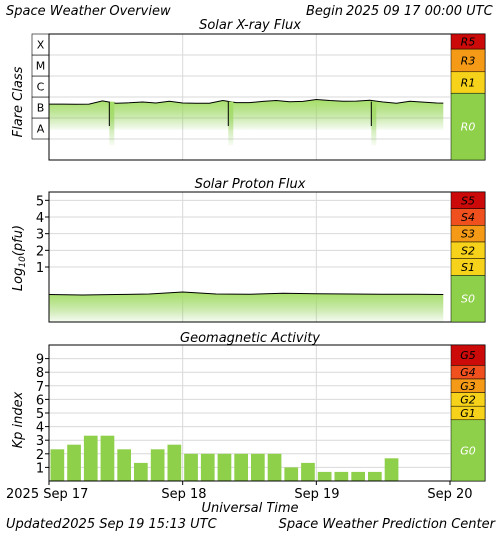 The width and height of the screenshot is (500, 533). Describe the element at coordinates (183, 494) in the screenshot. I see `xtick-sep18: Sep 18` at that location.